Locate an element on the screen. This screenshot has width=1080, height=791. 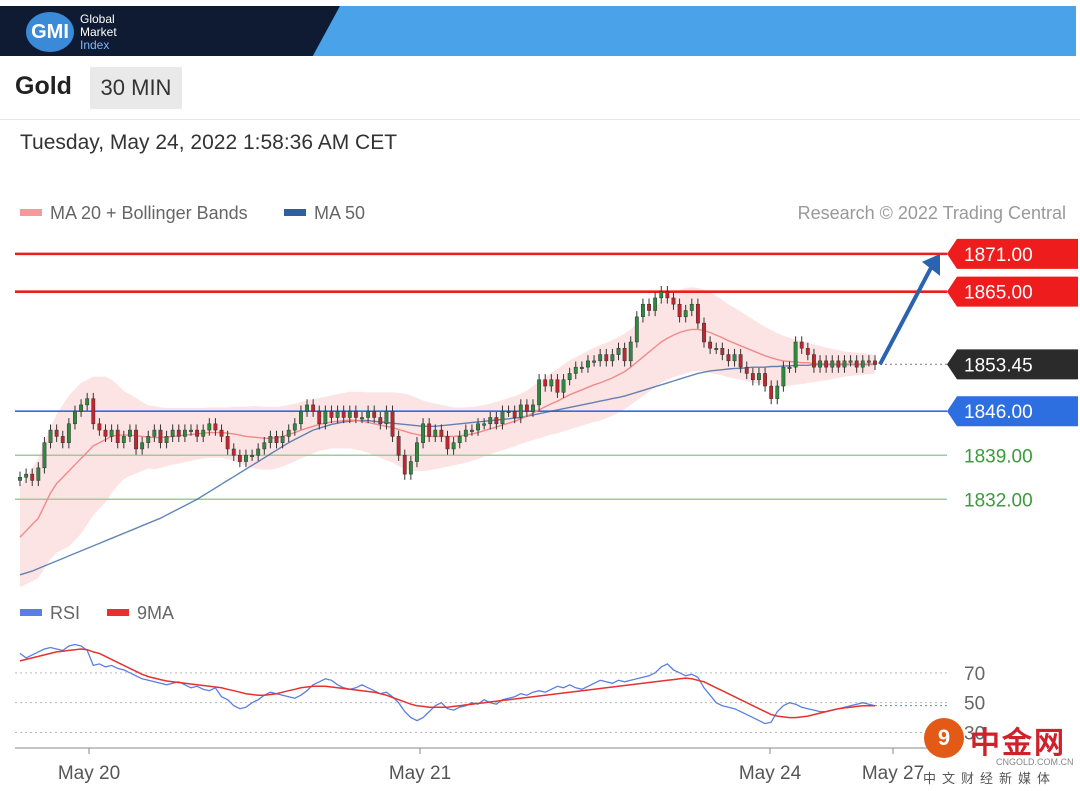
level-tag-1865.00 is located at coordinates (1012, 291).